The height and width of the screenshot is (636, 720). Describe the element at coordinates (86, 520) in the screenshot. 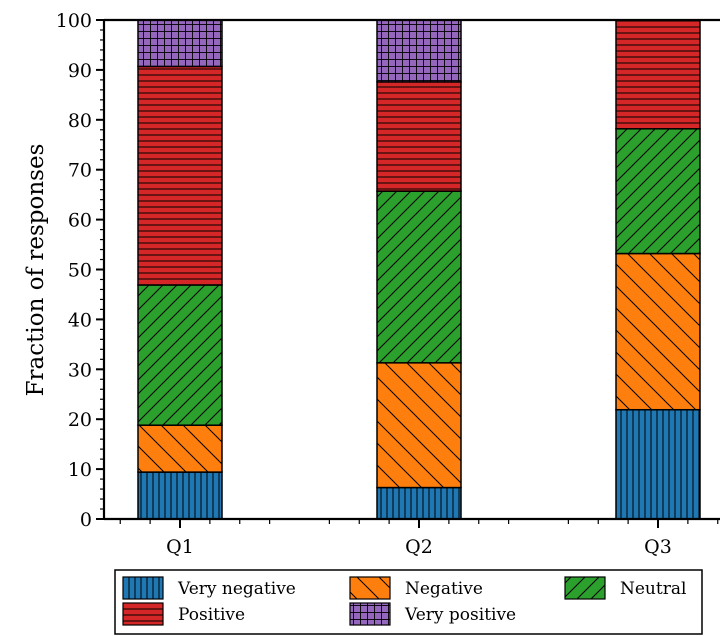

I see `y-tick-label: 0` at that location.